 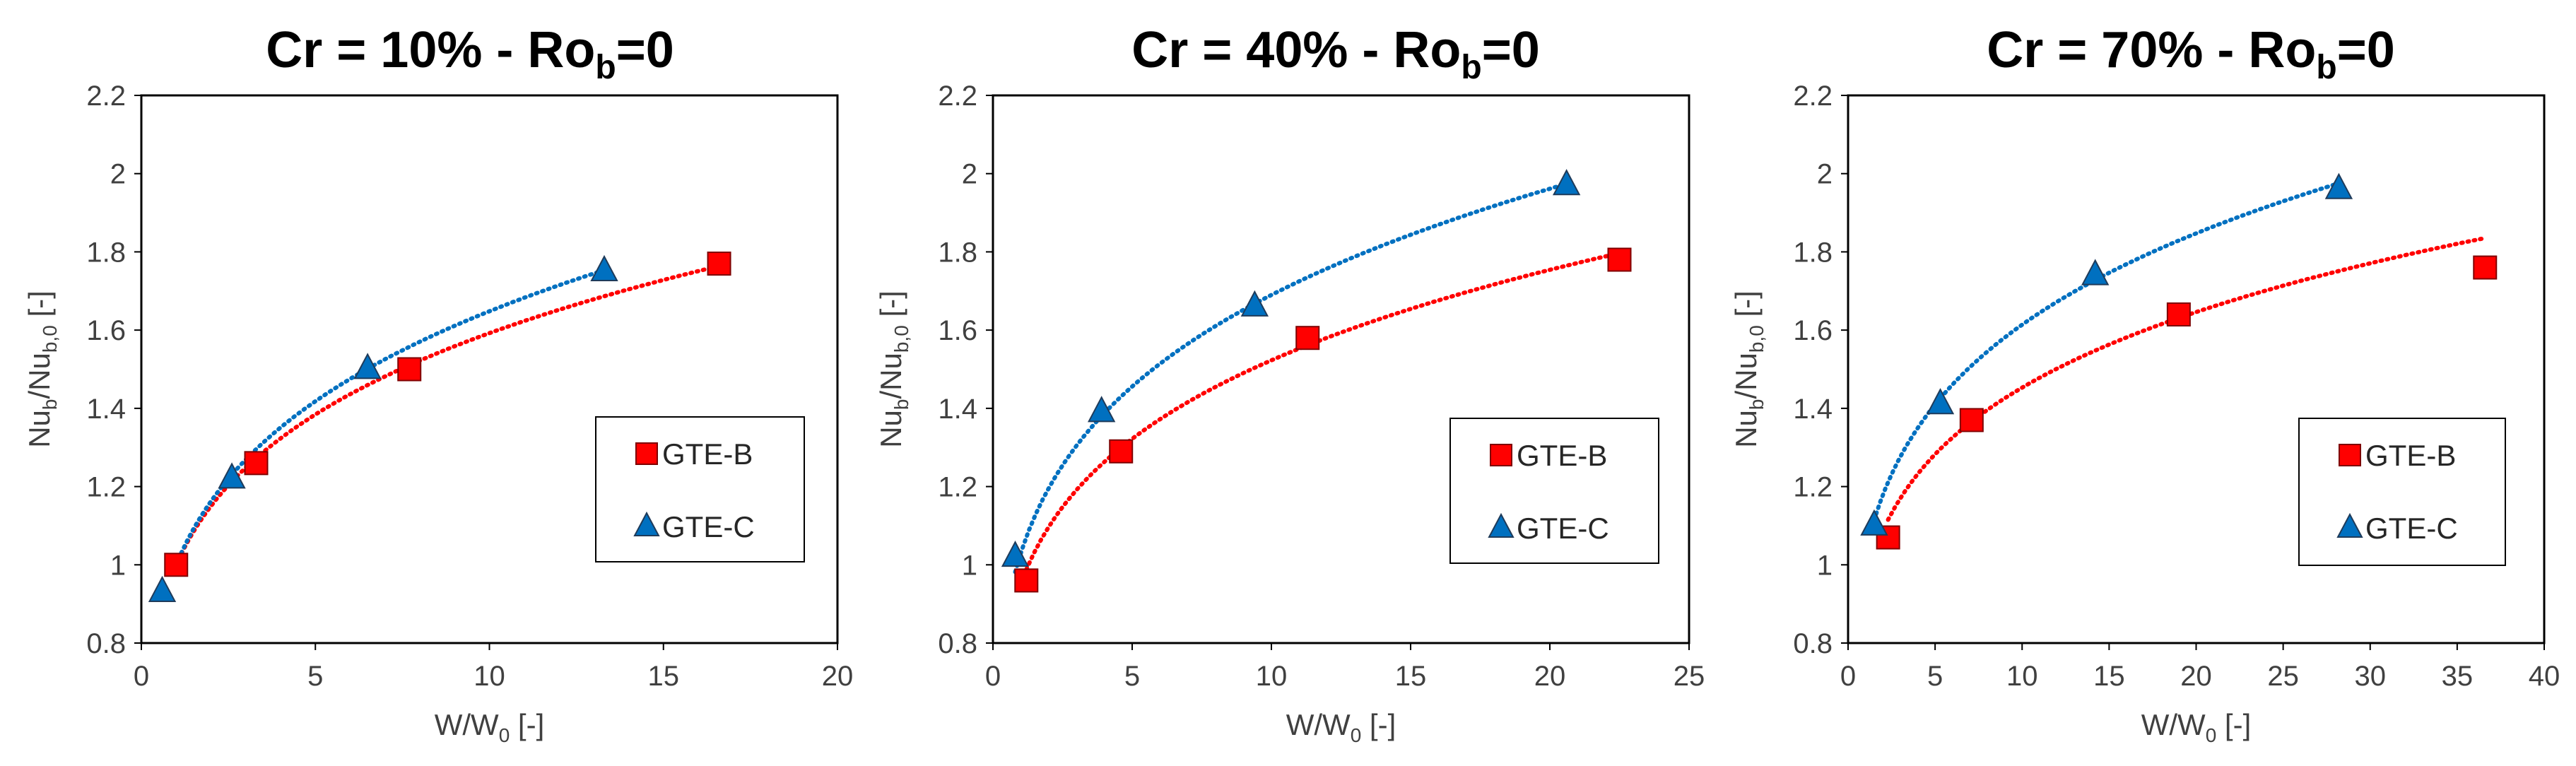 I want to click on x-tick-label: 40, so click(x=2544, y=676).